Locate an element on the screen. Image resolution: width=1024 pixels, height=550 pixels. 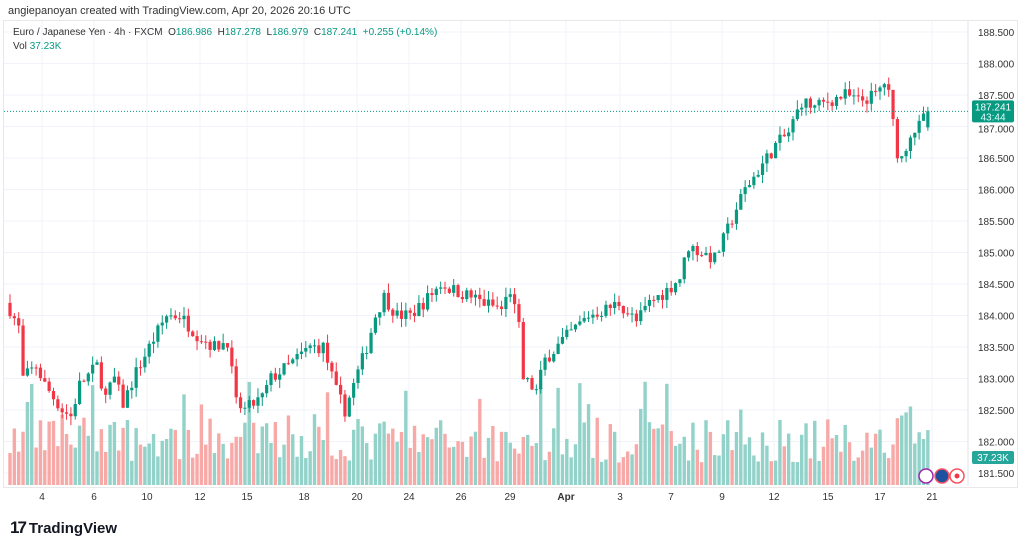
event-dot-center-icon is located at coordinates (957, 476).